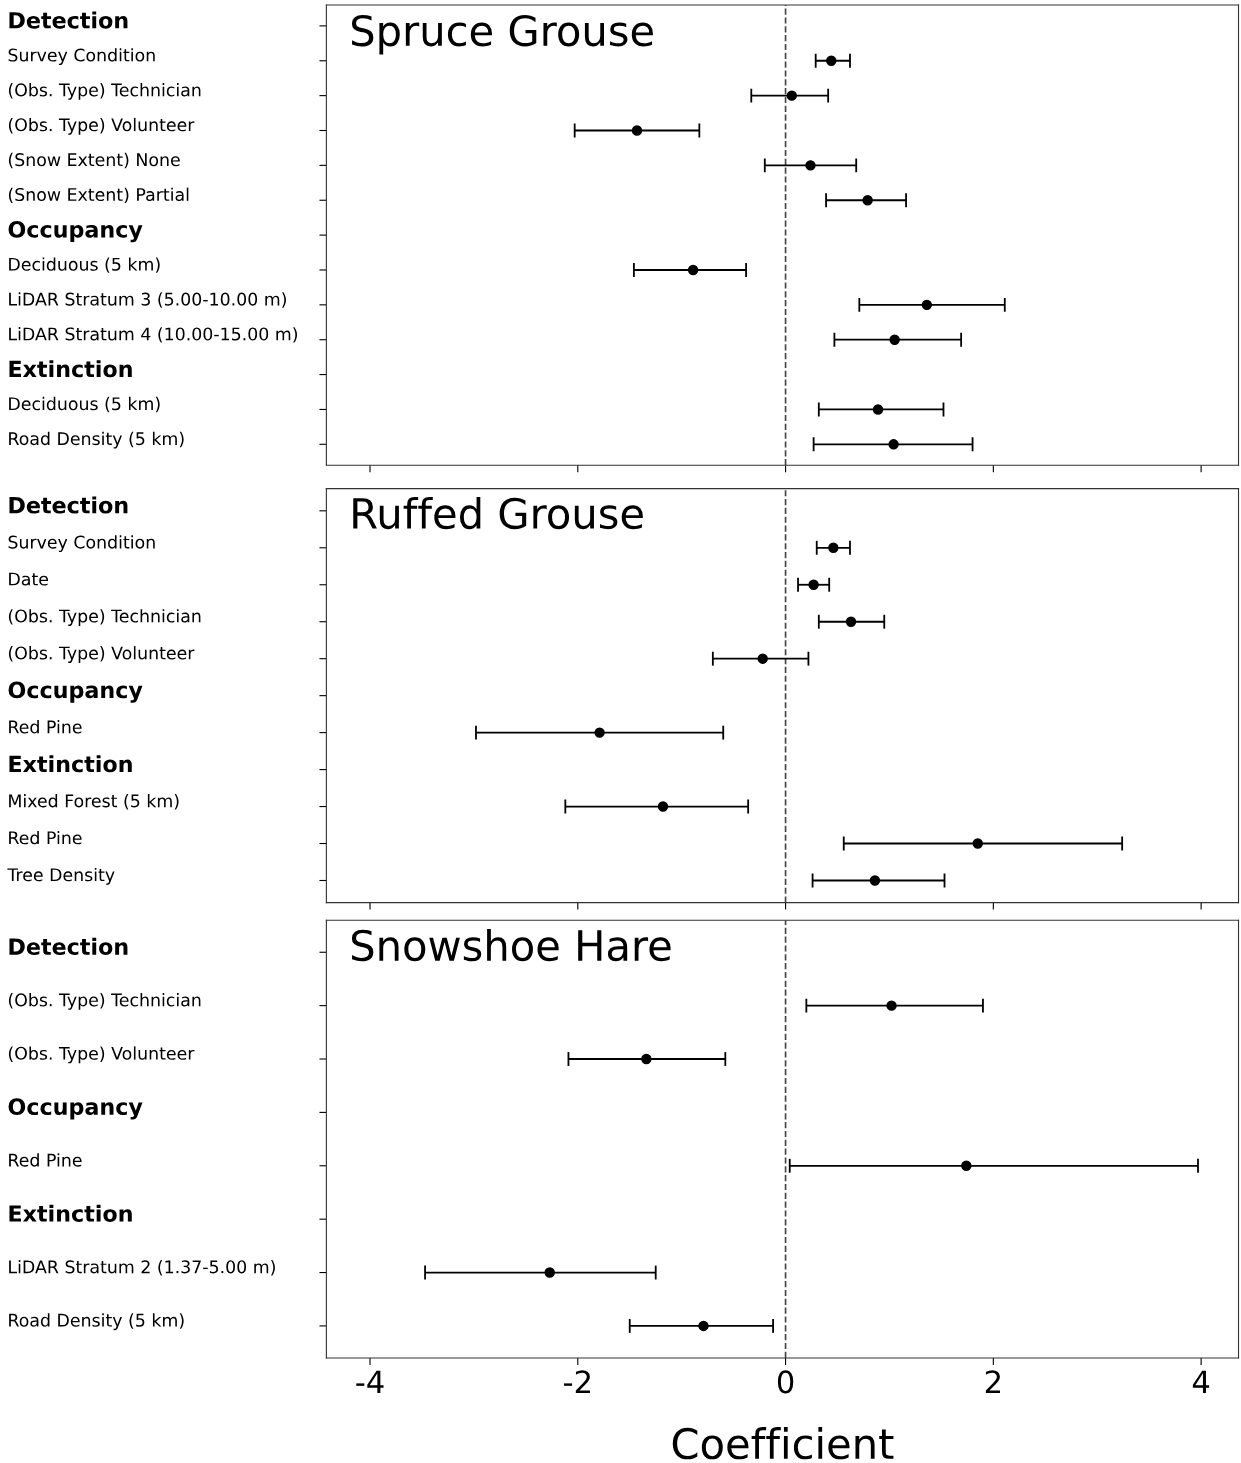 The image size is (1241, 1463). I want to click on y-tick-label: Tree Density, so click(61, 876).